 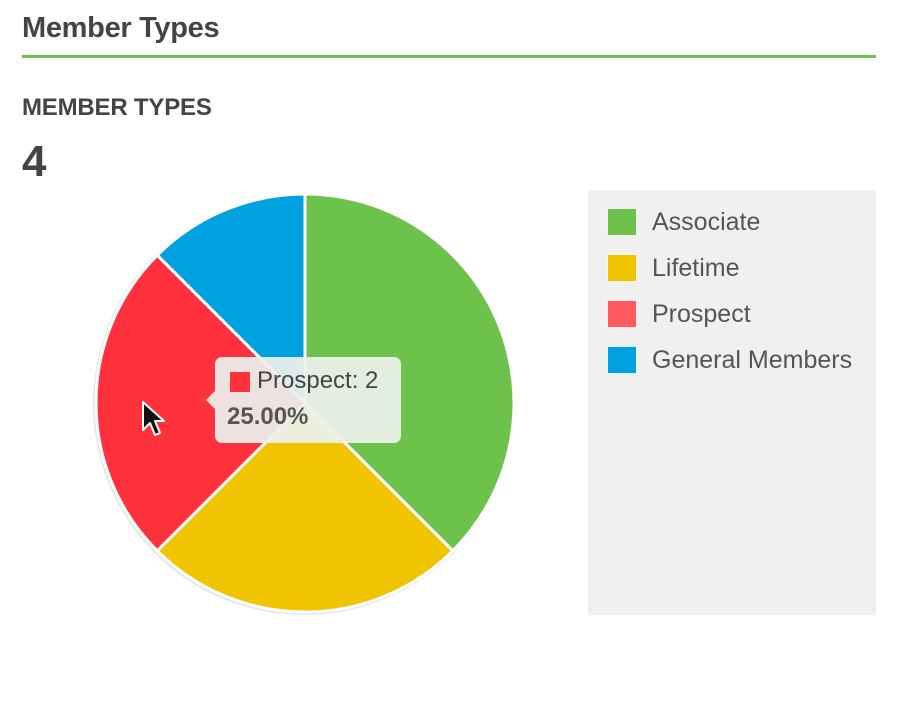 What do you see at coordinates (240, 382) in the screenshot?
I see `tooltip-swatch` at bounding box center [240, 382].